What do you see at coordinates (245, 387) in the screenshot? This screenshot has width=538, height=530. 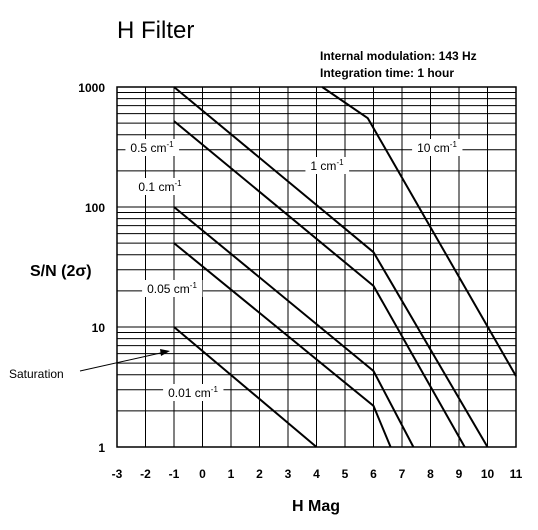 I see `series-line` at bounding box center [245, 387].